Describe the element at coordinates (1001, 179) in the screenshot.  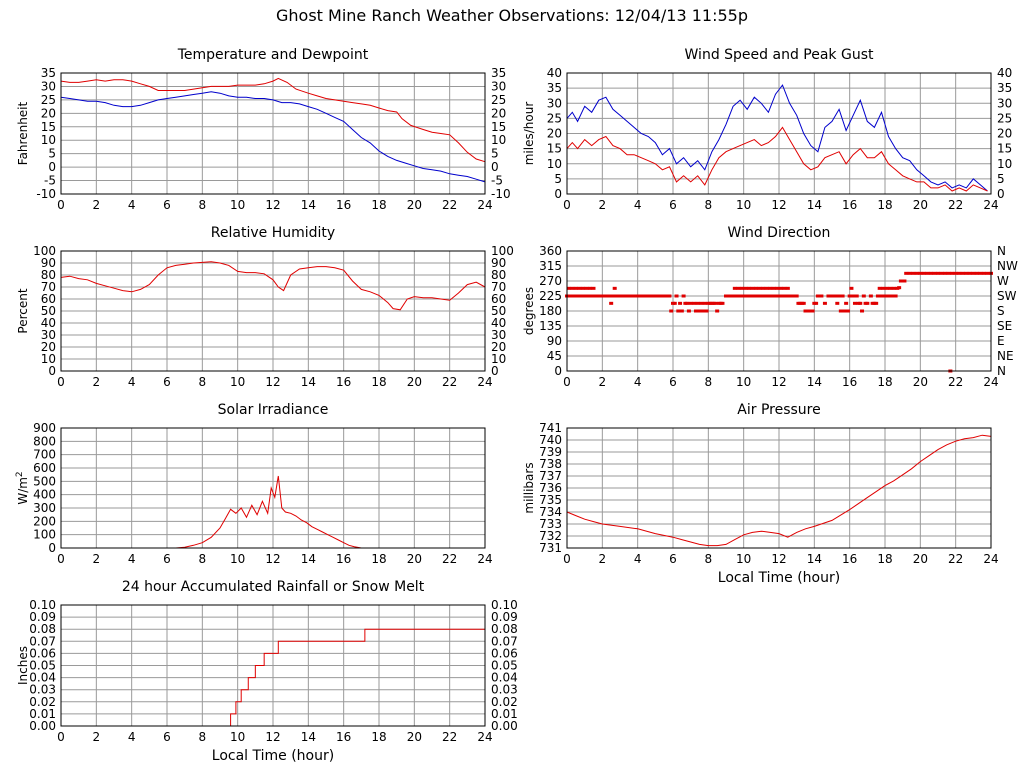
I see `y-tick-label-right: 5` at that location.